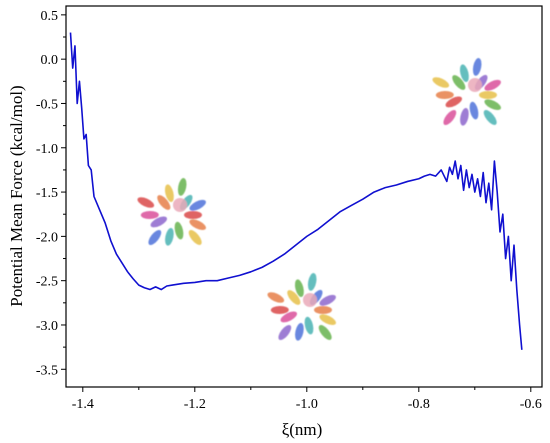  I want to click on x-tick-label: -1.4, so click(83, 404).